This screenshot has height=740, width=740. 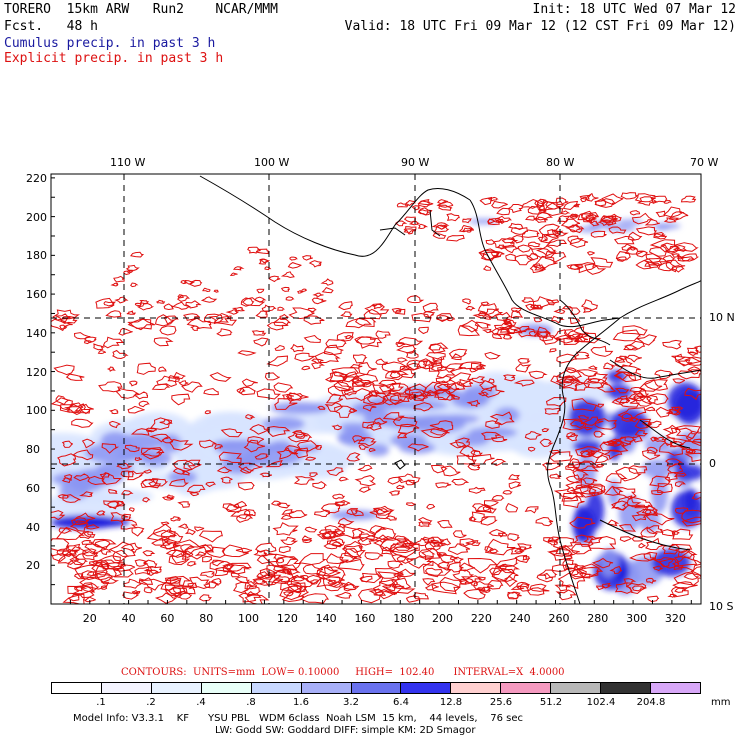 I want to click on y-tick-label: 80, so click(x=33, y=450).